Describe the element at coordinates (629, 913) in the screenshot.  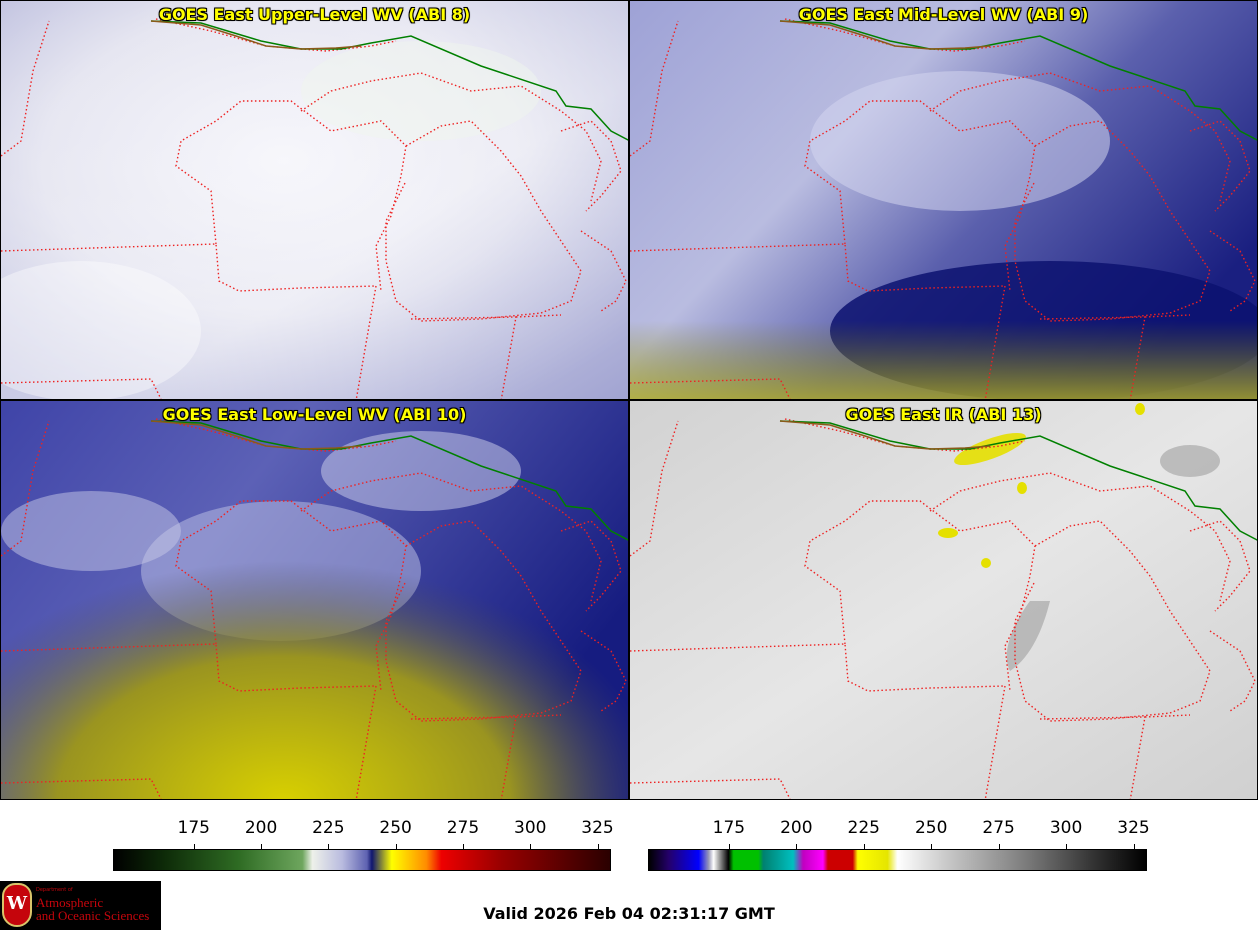
I see `valid-time: Valid 2026 Feb 04 02:31:17 GMT` at that location.